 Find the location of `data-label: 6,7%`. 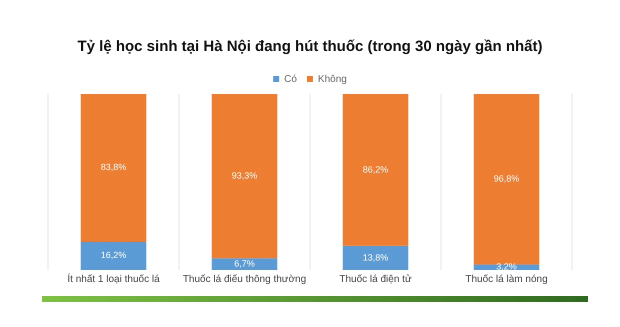

data-label: 6,7% is located at coordinates (244, 263).